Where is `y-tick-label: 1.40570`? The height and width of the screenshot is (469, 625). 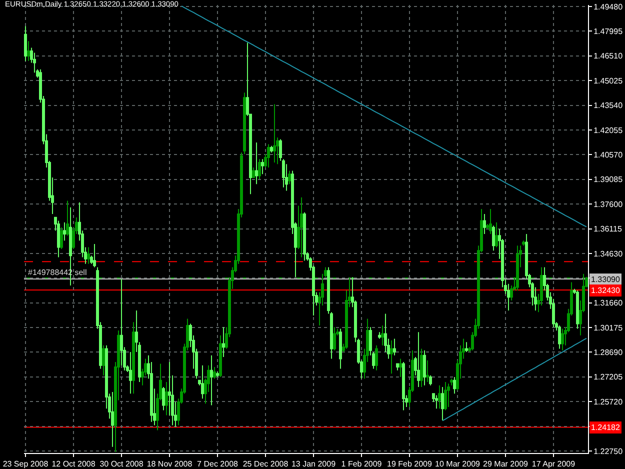
y-tick-label: 1.40570 is located at coordinates (609, 155).